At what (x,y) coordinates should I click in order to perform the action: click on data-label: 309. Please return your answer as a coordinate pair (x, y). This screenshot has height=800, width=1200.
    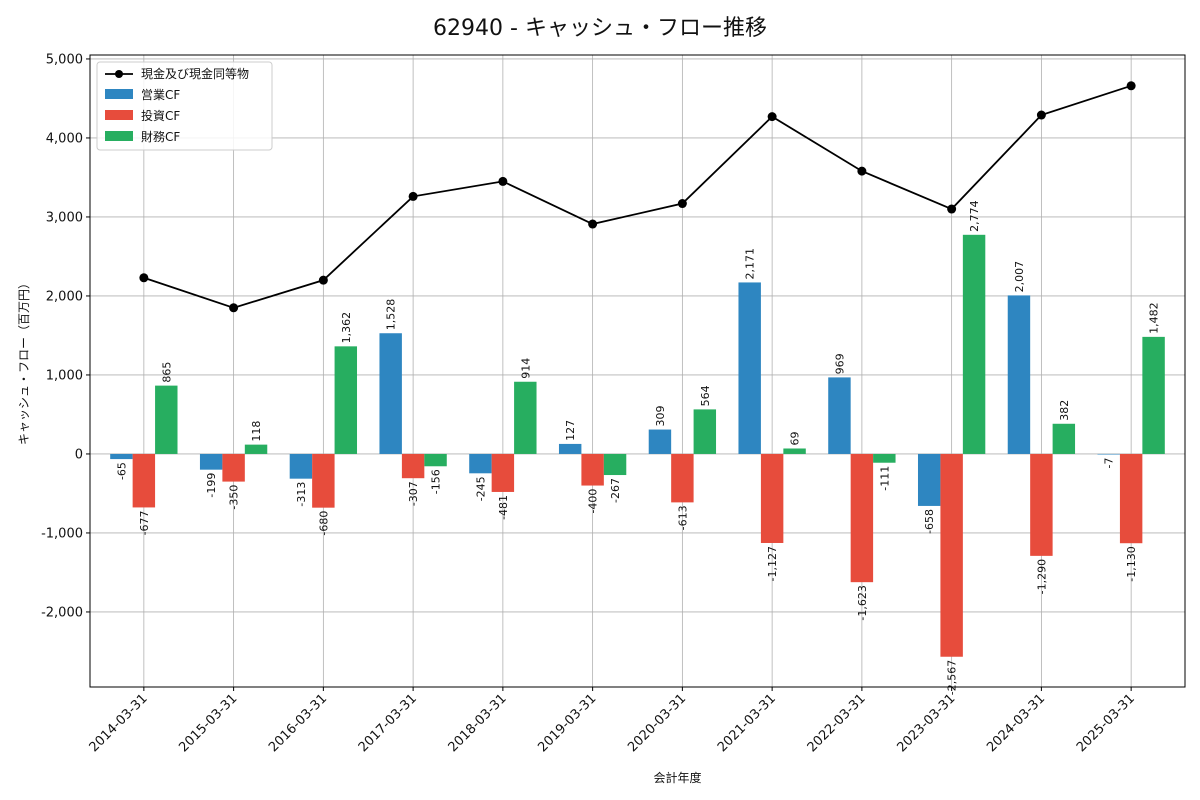
    Looking at the image, I should click on (660, 416).